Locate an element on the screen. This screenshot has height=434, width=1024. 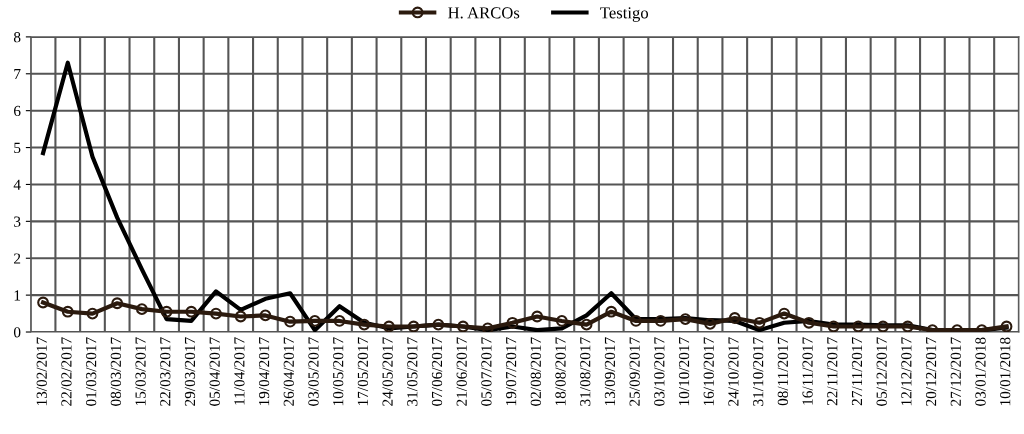
x-tick-label: 03/05/2017 is located at coordinates (313, 371).